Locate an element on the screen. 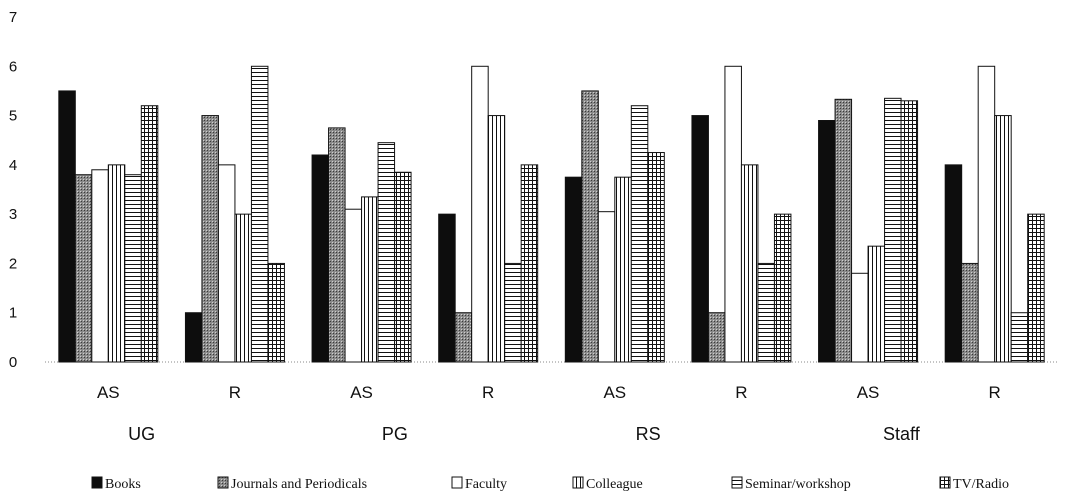 The image size is (1065, 495). legend-label: Faculty is located at coordinates (486, 484).